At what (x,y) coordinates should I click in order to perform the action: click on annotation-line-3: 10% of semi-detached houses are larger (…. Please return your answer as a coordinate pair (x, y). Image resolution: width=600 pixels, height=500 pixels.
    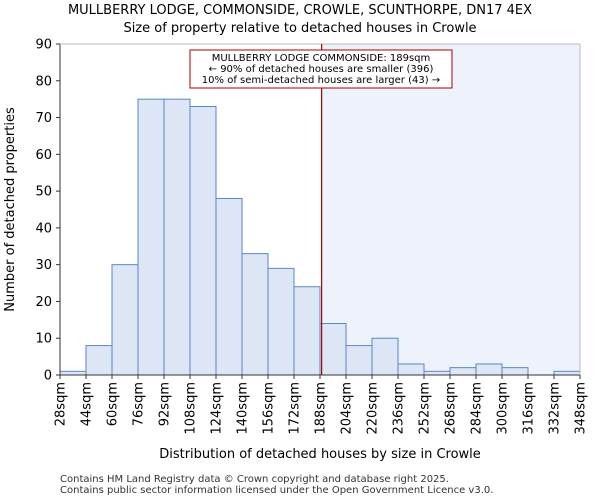
    Looking at the image, I should click on (321, 80).